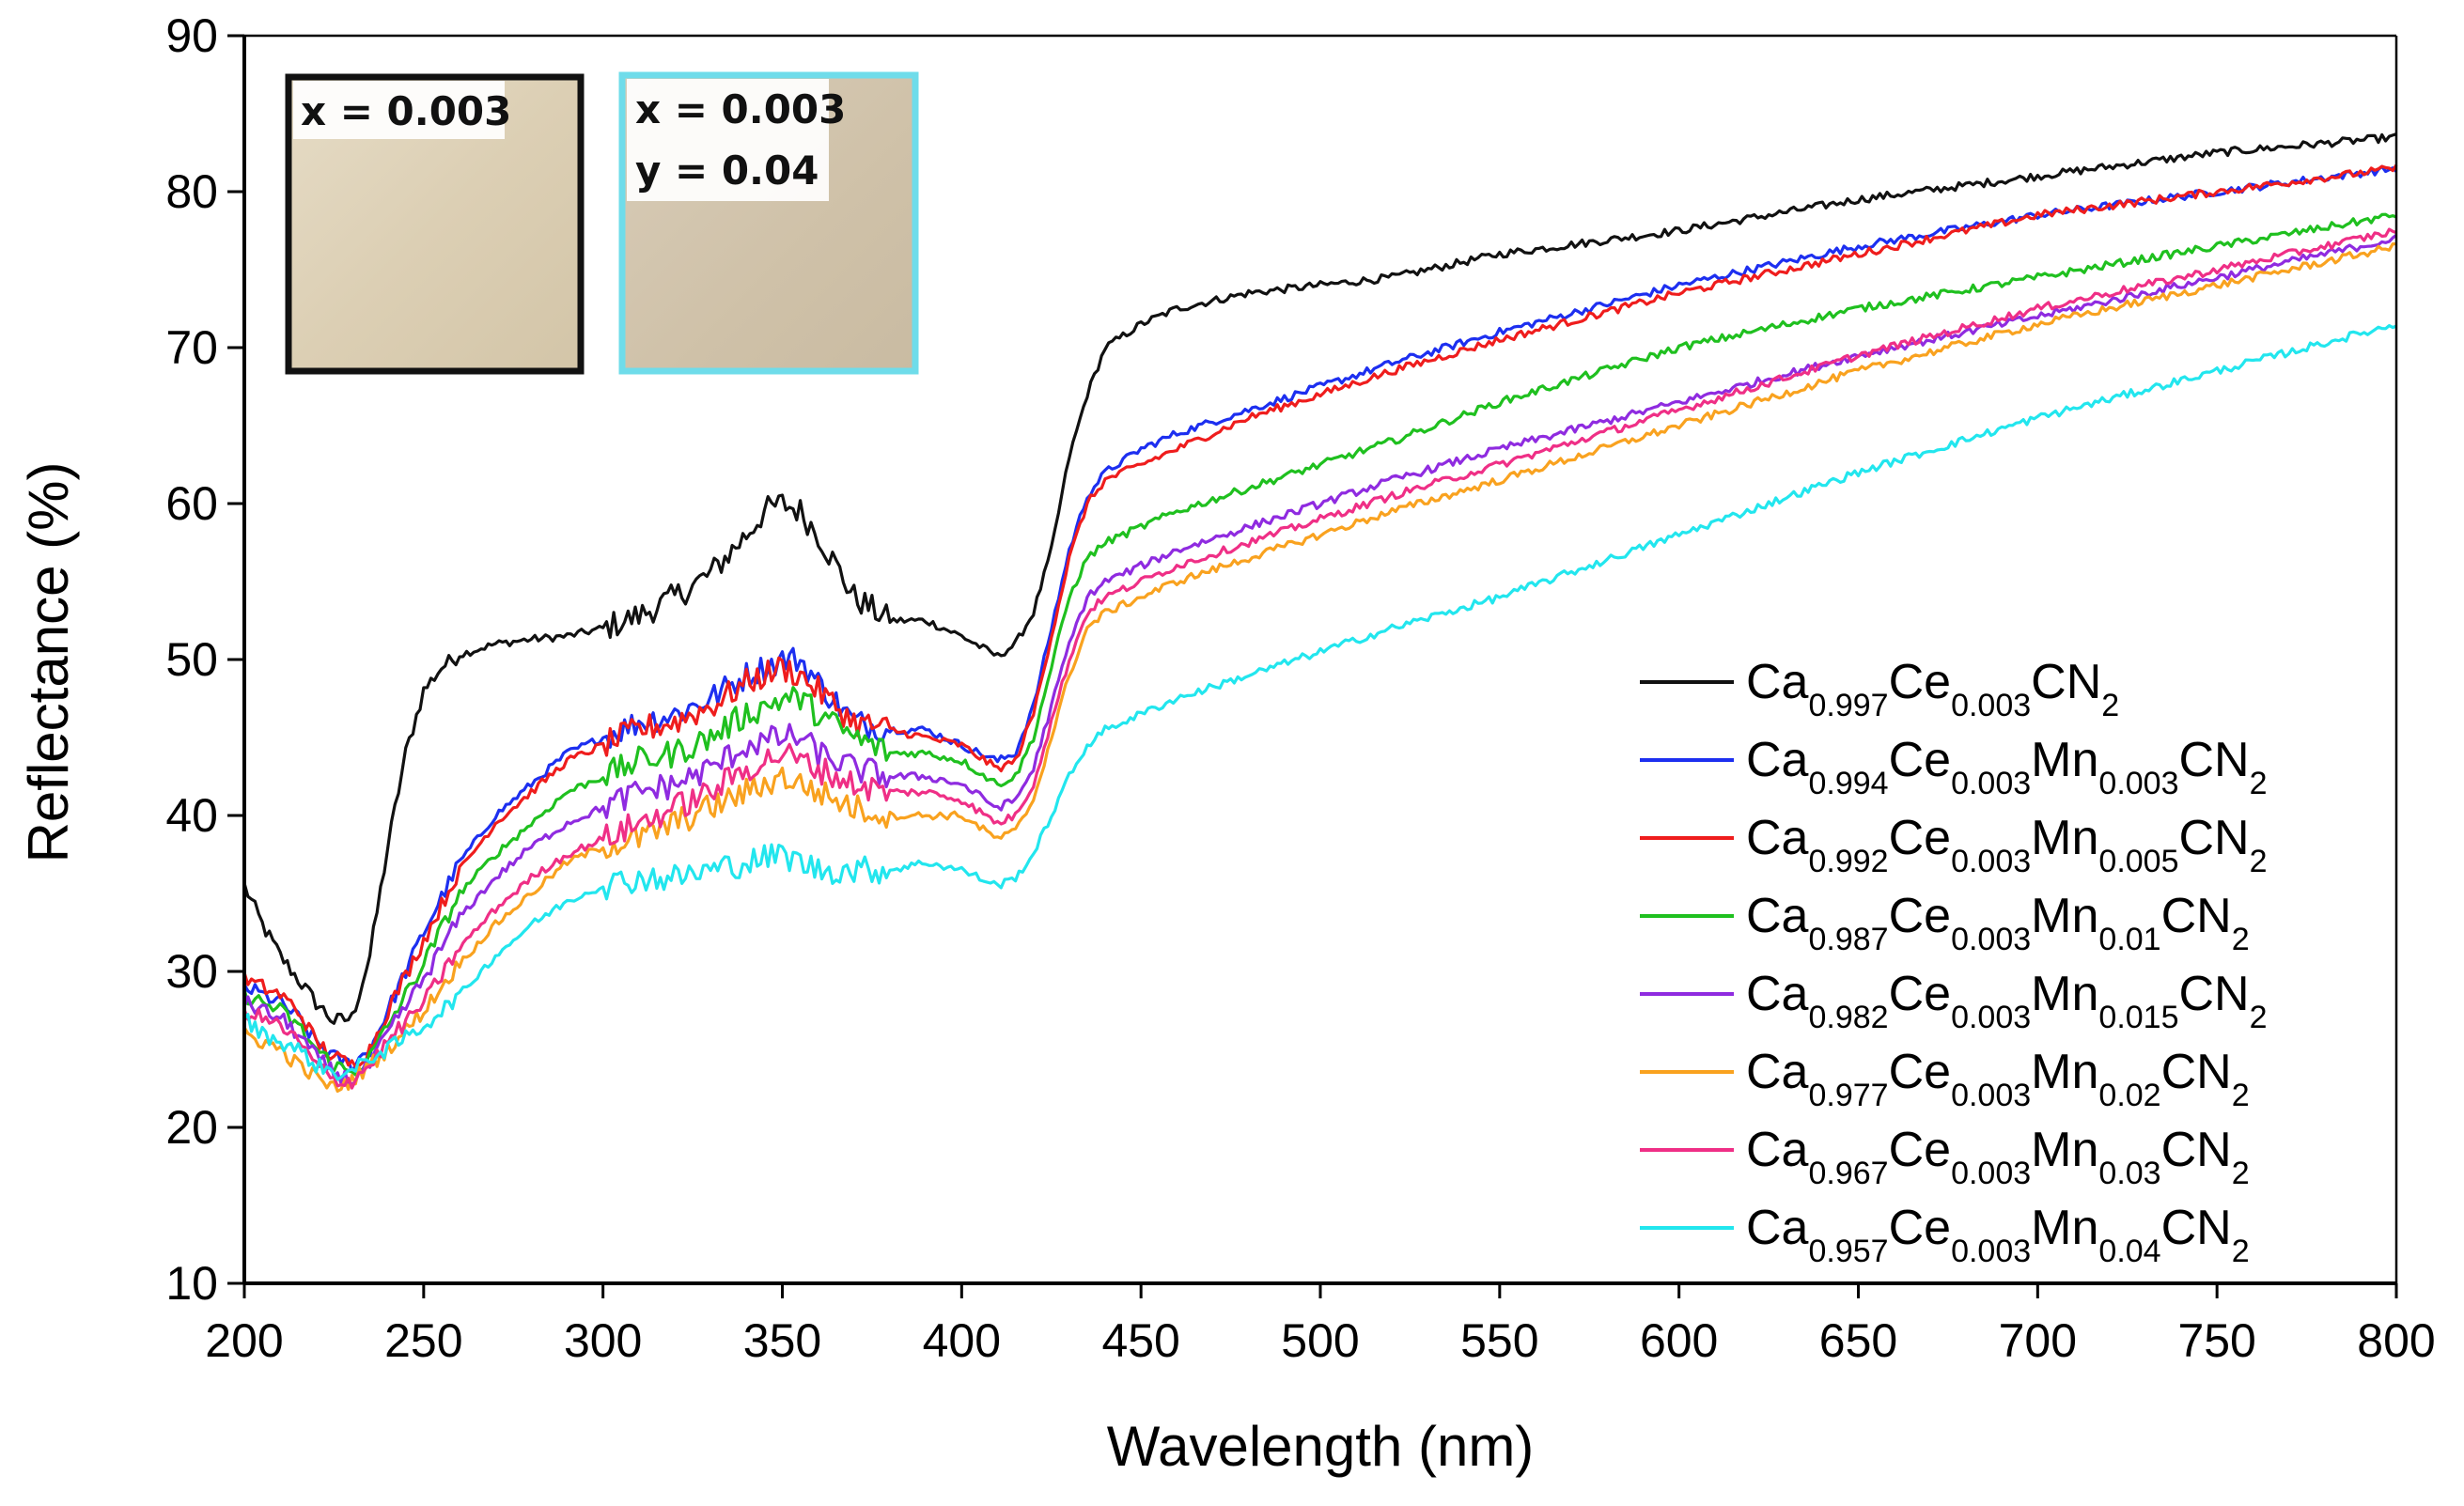 The width and height of the screenshot is (2464, 1506). I want to click on x-tick-label: 600, so click(1679, 1340).